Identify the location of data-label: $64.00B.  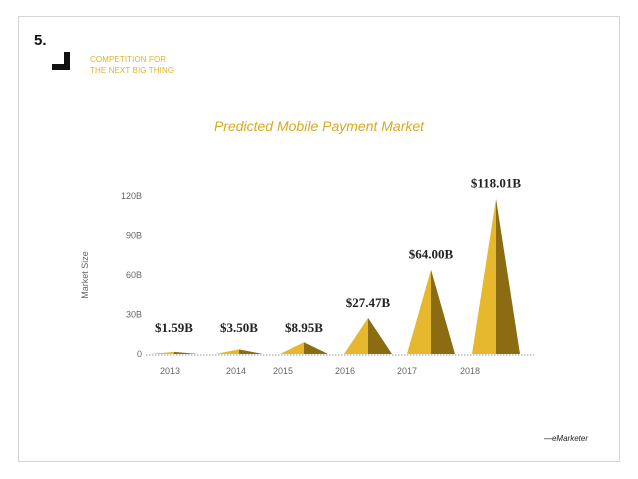
(431, 254).